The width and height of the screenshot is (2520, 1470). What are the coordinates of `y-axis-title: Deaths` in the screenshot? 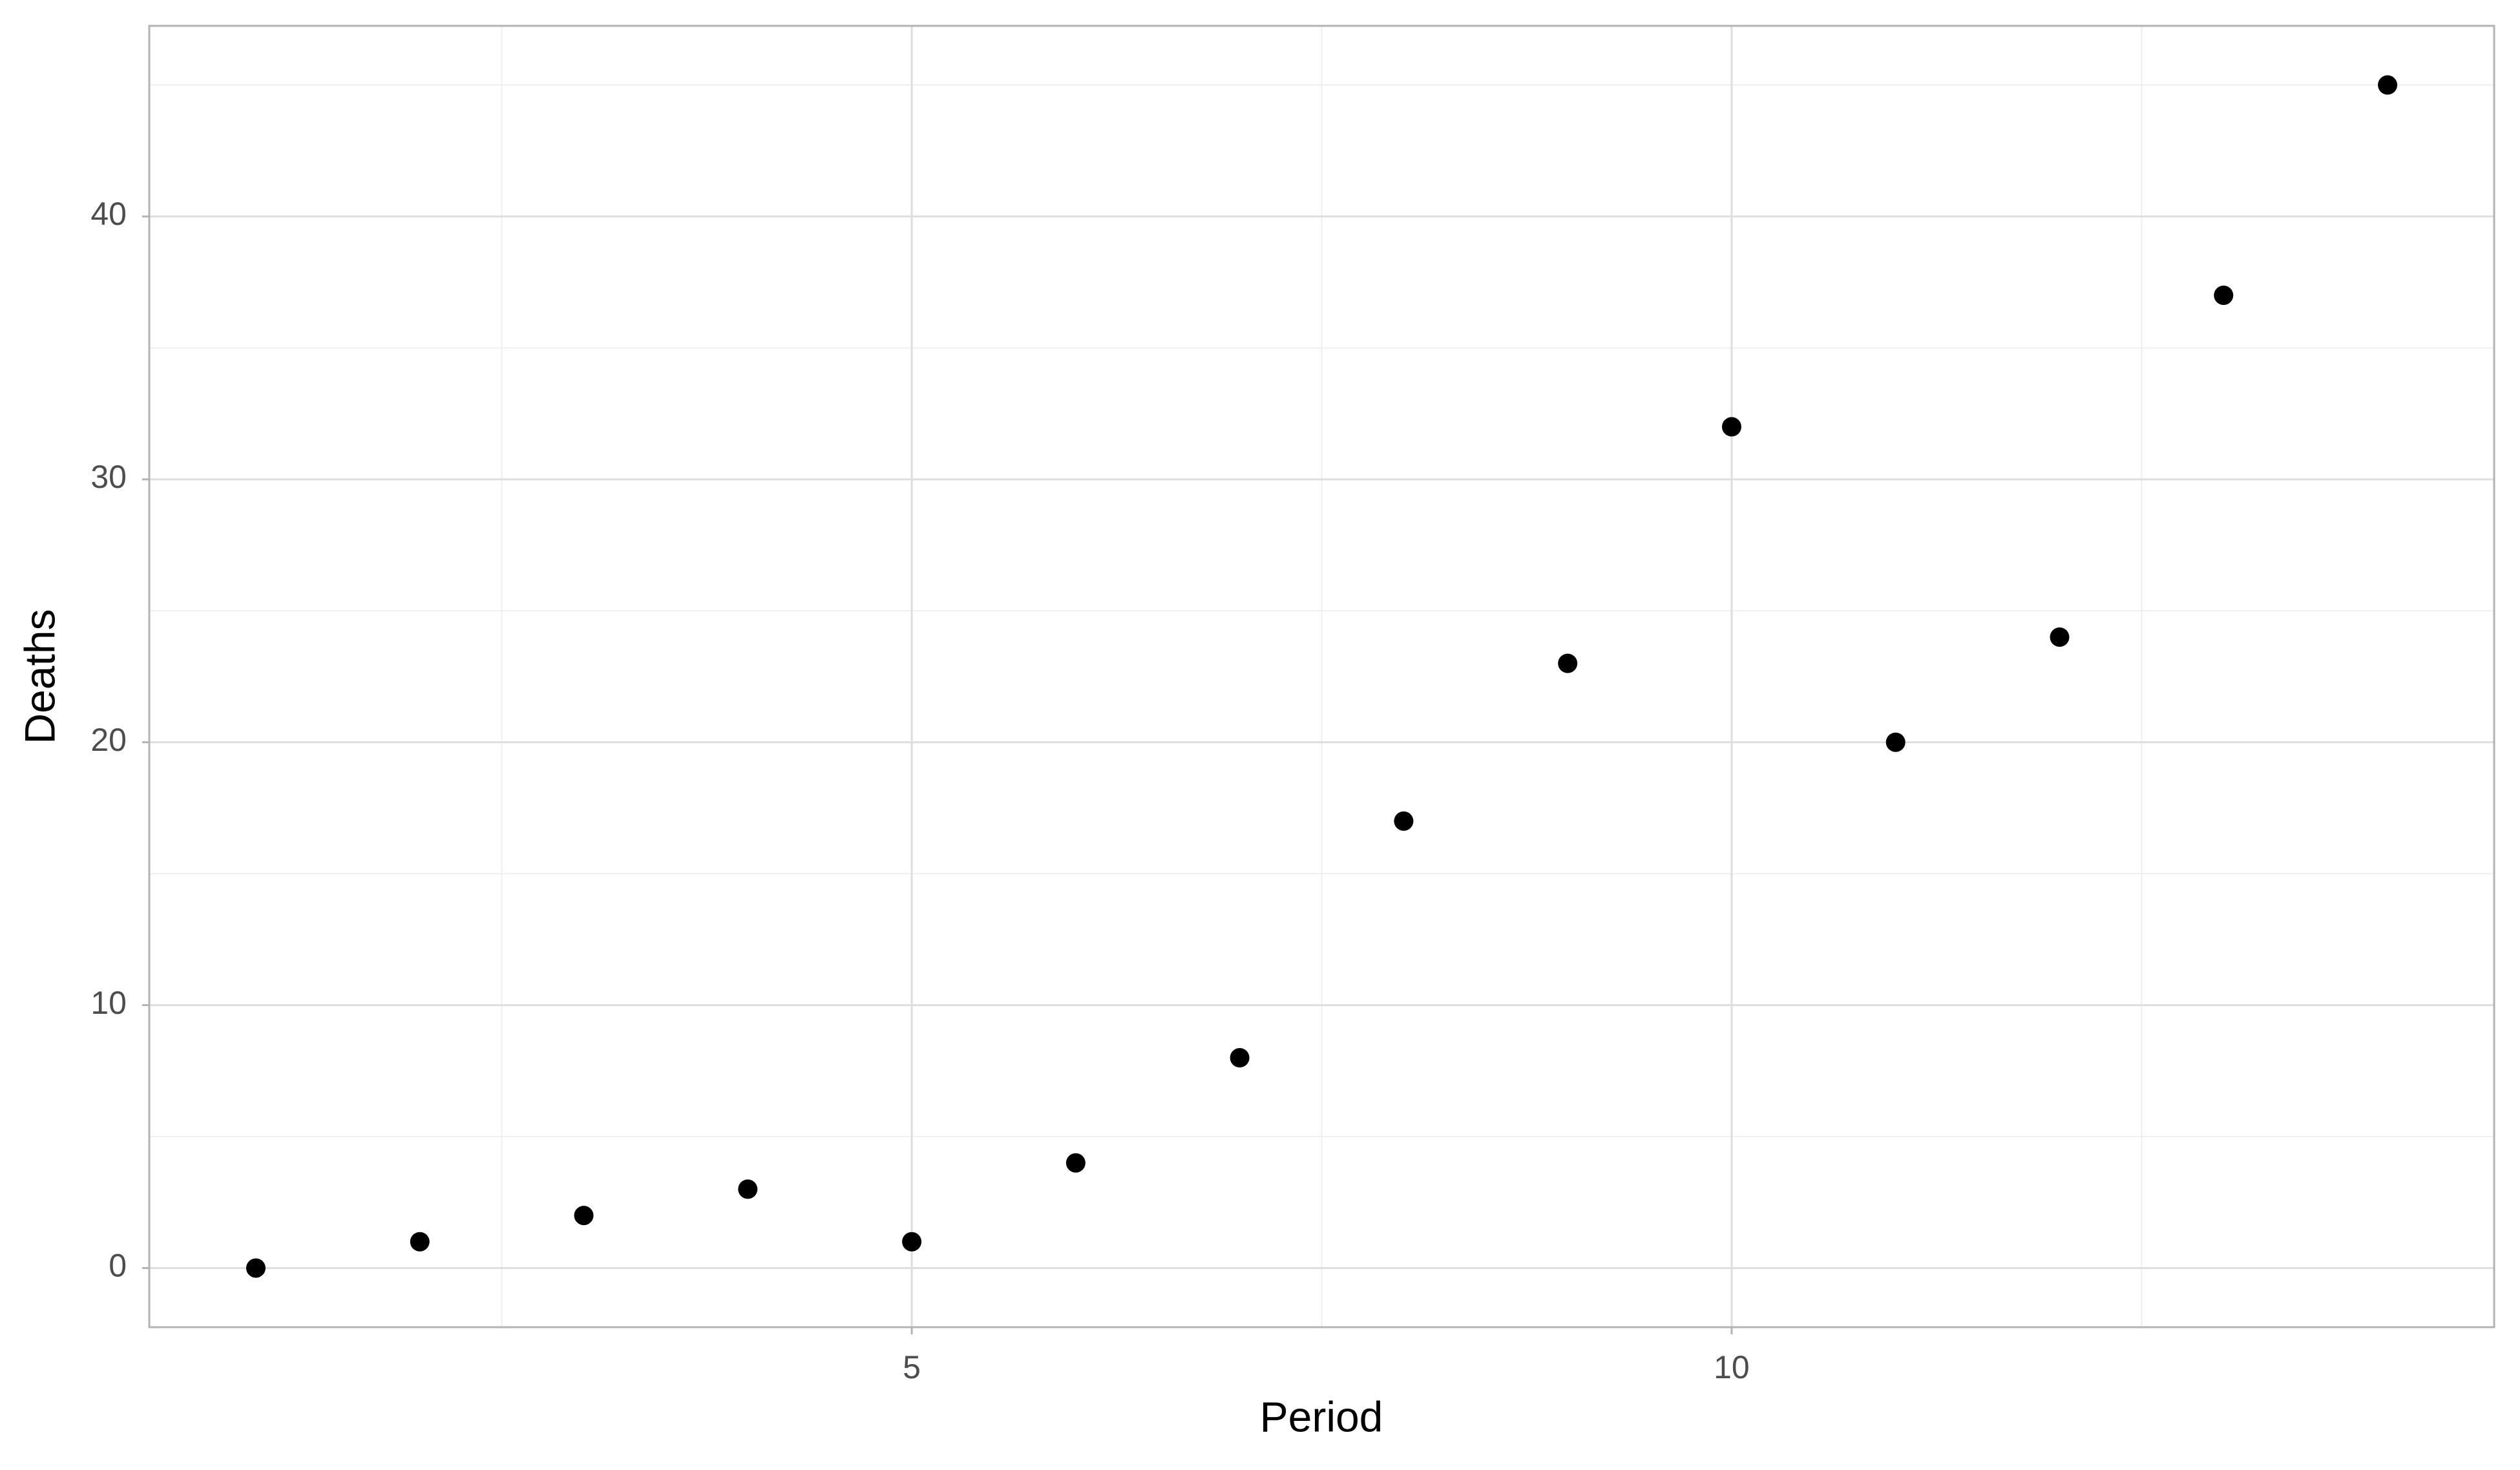 It's located at (39, 677).